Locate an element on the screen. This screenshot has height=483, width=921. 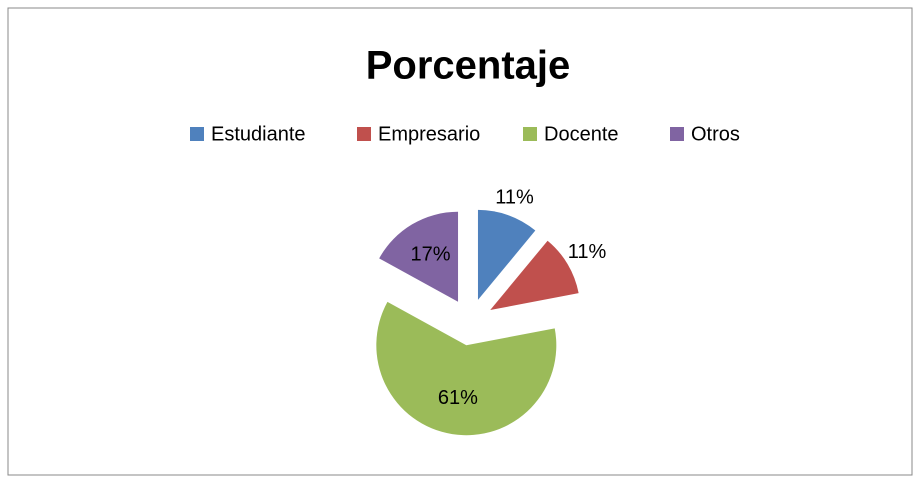
legend-label: Estudiante is located at coordinates (258, 134).